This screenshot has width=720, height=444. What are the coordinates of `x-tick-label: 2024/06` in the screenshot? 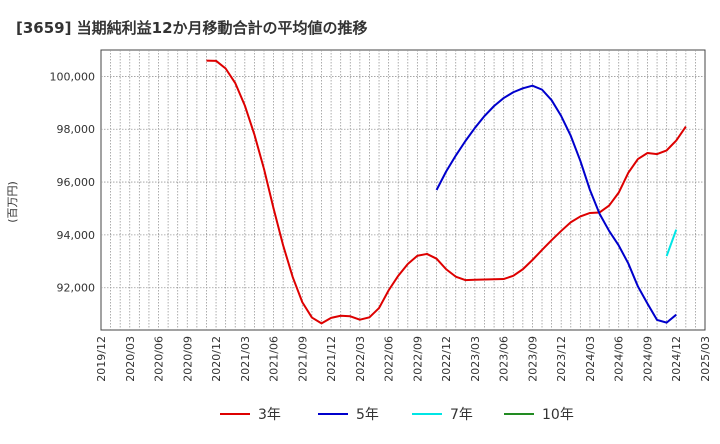 It's located at (619, 359).